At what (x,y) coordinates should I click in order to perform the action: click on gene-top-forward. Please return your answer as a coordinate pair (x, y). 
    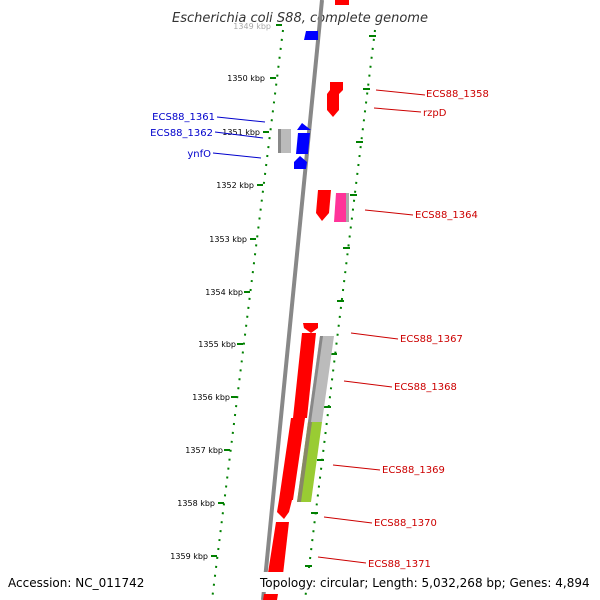
    Looking at the image, I should click on (342, 2).